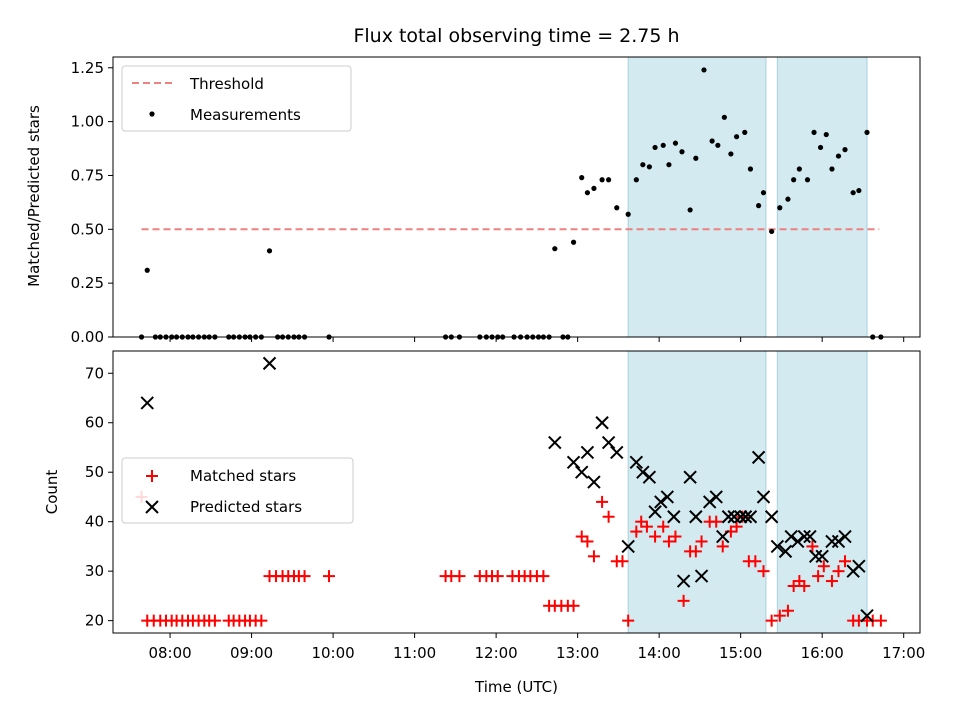  What do you see at coordinates (496, 653) in the screenshot?
I see `x-tick-label: 12:00` at bounding box center [496, 653].